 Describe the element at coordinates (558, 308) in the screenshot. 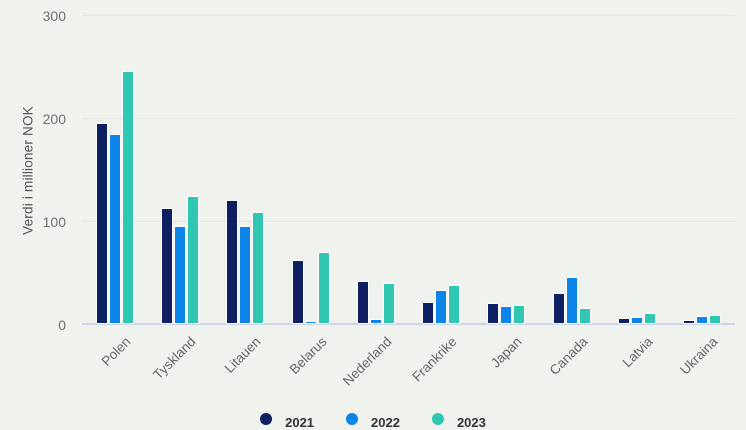

I see `bar-2021-canada` at that location.